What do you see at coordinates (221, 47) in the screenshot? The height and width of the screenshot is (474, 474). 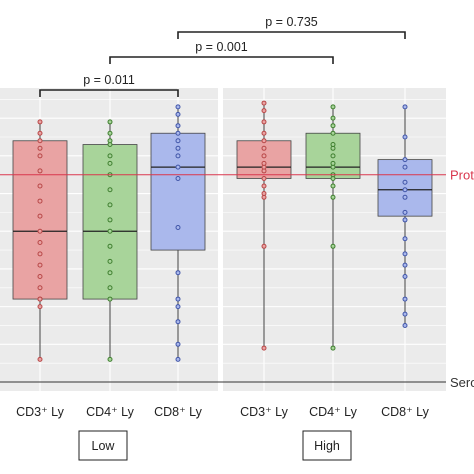 I see `p-value-label: p = 0.001` at bounding box center [221, 47].